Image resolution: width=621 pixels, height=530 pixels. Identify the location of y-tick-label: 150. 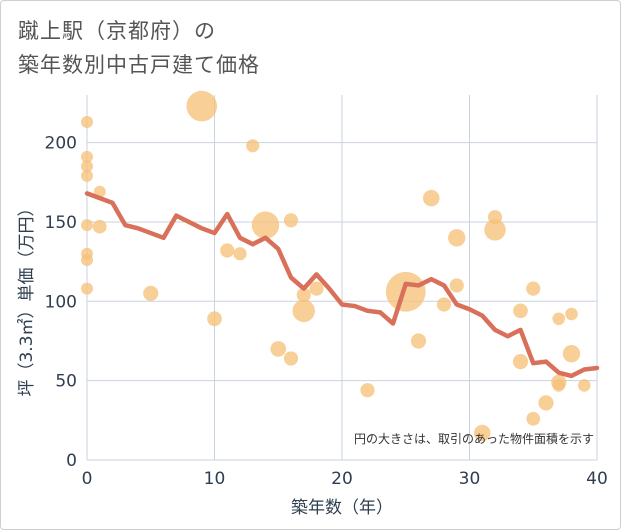
(61, 223).